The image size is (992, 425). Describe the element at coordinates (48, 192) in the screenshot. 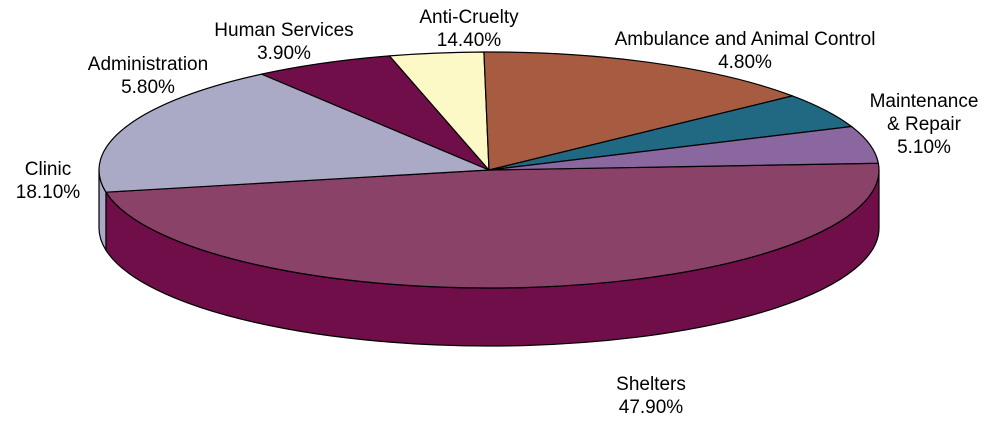

I see `slice-value-1: 18.10%` at that location.